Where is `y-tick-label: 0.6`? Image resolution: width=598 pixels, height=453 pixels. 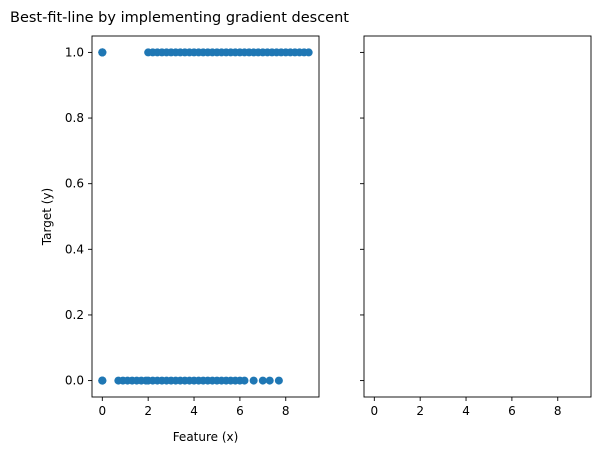 y-tick-label: 0.6 is located at coordinates (74, 184).